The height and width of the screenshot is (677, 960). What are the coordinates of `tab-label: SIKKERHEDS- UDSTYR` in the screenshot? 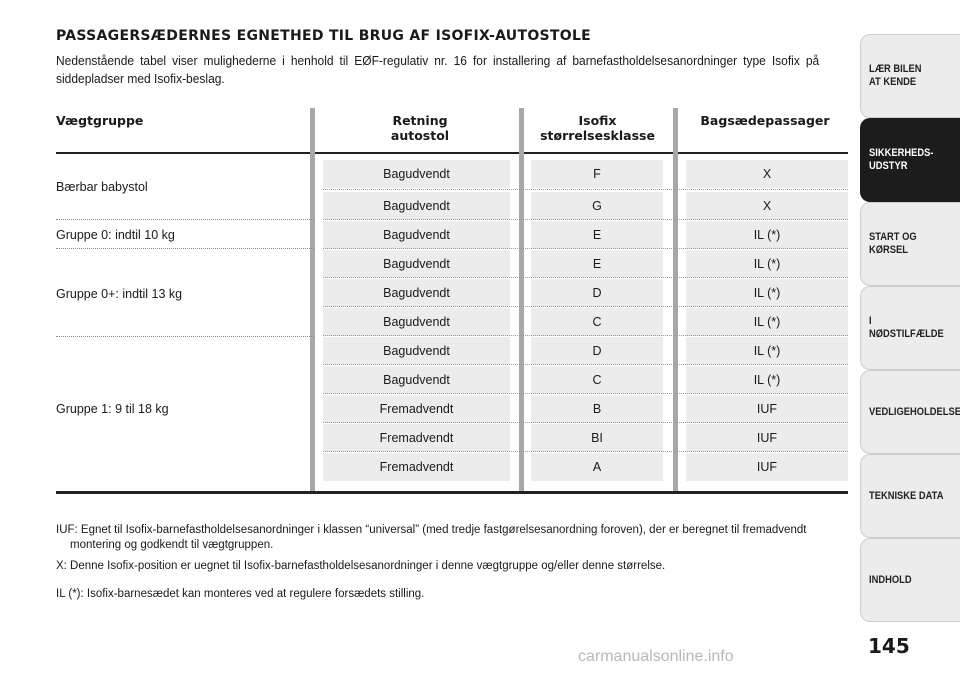 It's located at (901, 159).